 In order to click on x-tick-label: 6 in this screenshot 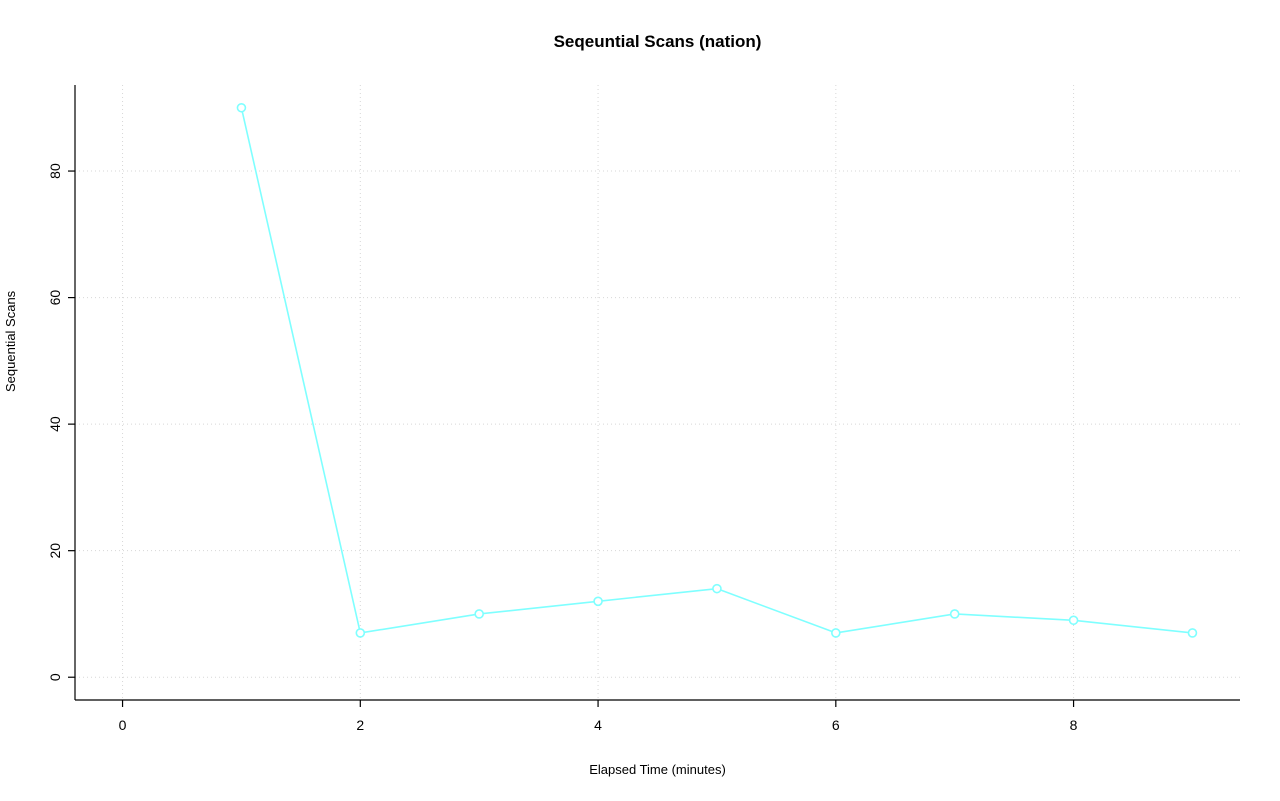, I will do `click(836, 725)`.